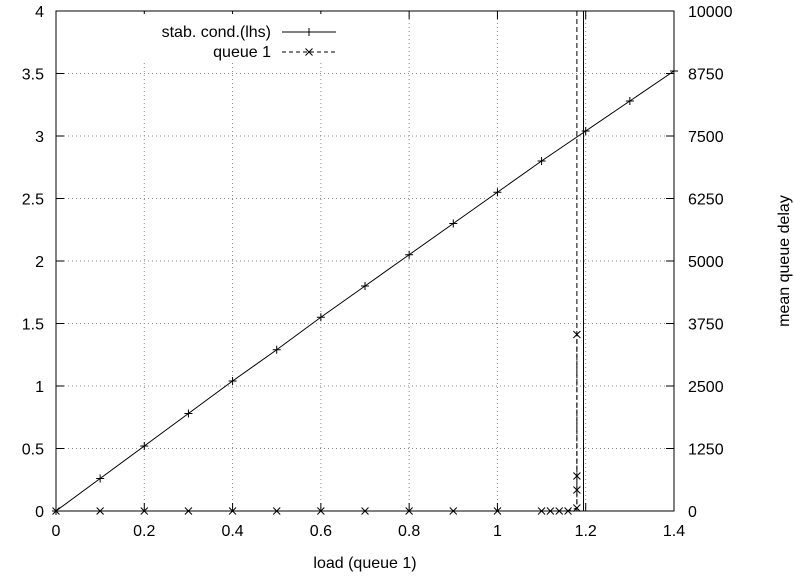 The height and width of the screenshot is (577, 794). What do you see at coordinates (33, 450) in the screenshot?
I see `y-left-tick-label: 0.5` at bounding box center [33, 450].